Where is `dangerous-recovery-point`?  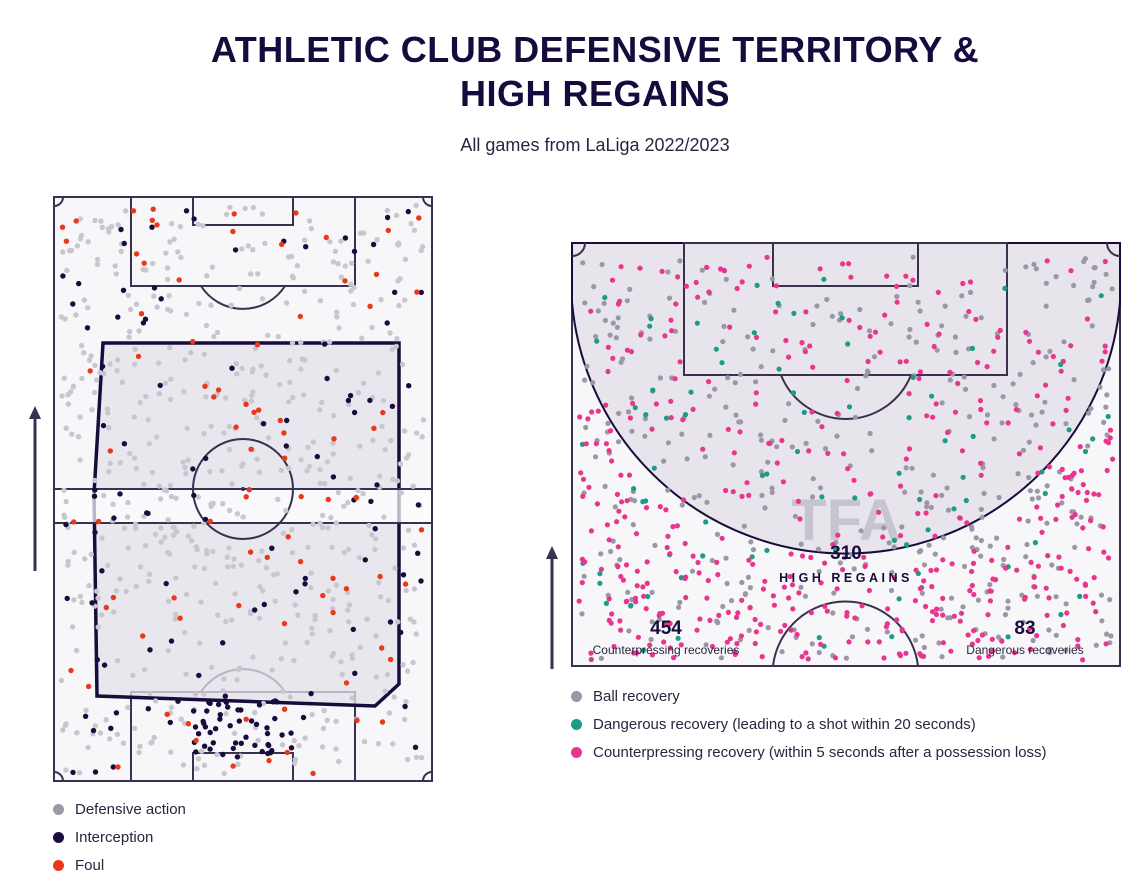 dangerous-recovery-point is located at coordinates (767, 474).